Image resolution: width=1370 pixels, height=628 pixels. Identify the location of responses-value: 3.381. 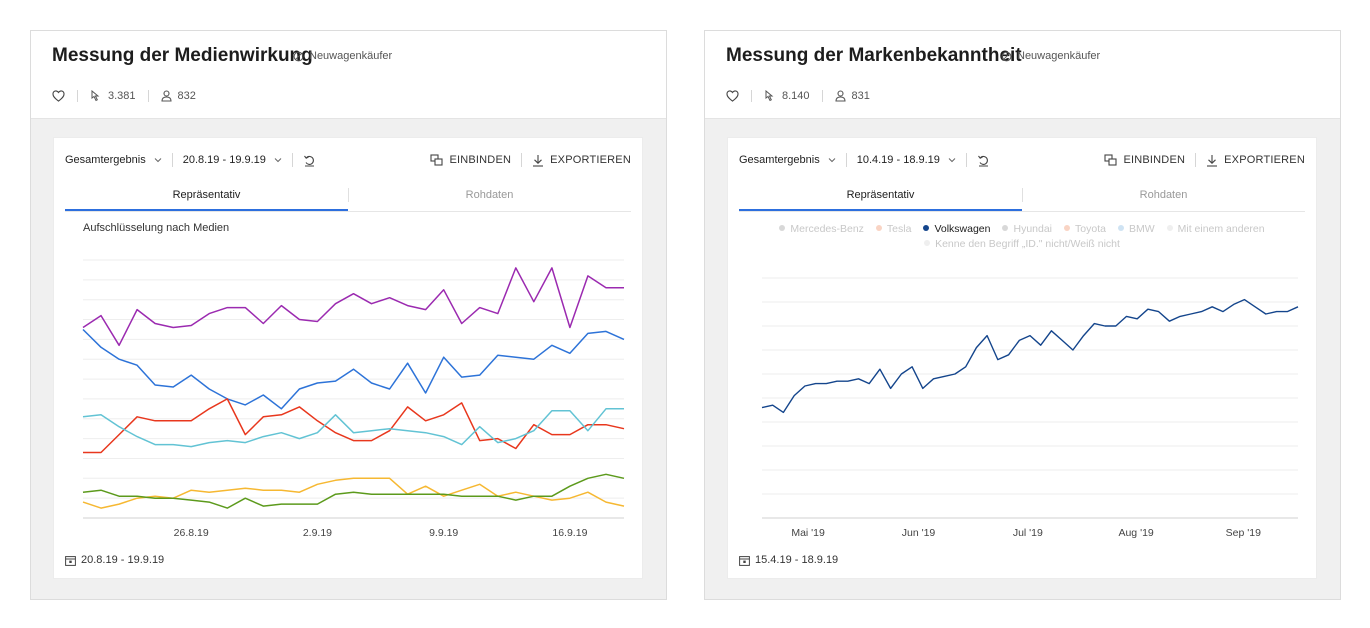
(122, 96).